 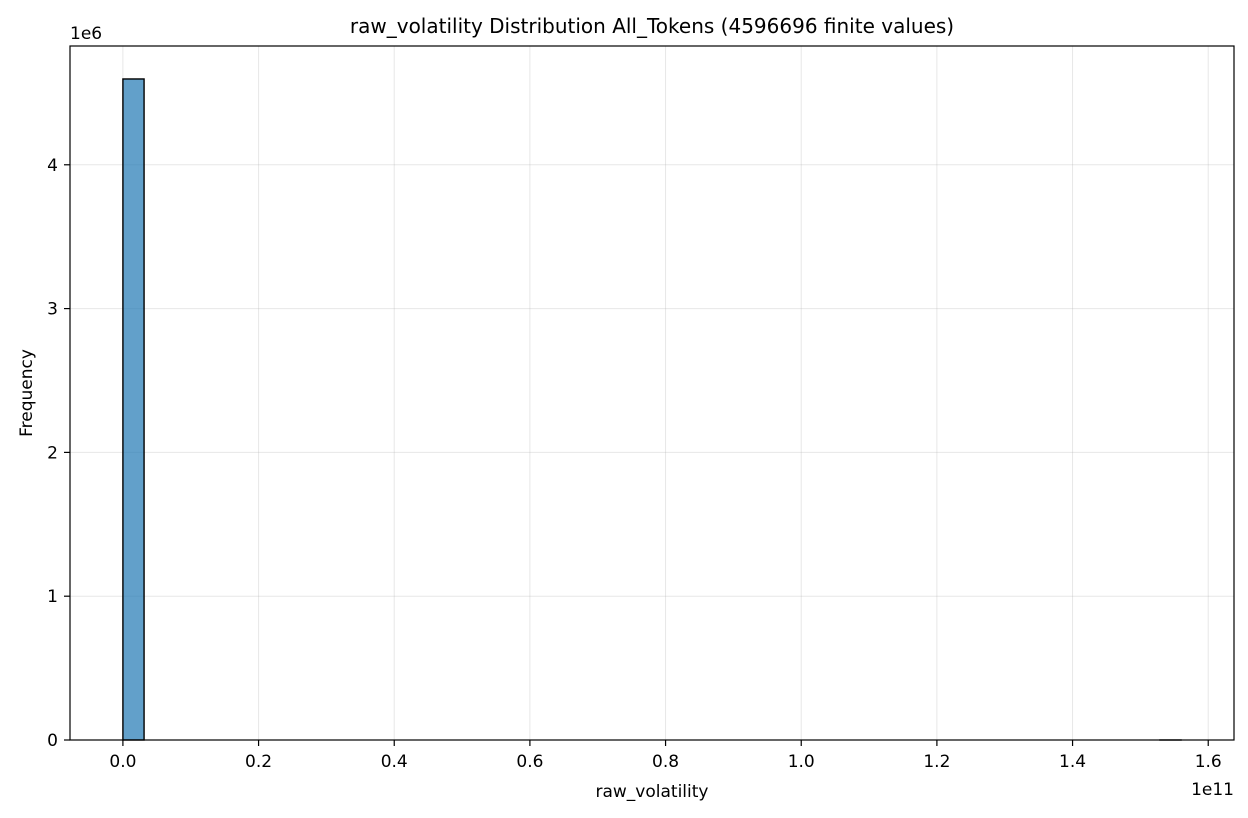 I want to click on x-tick-label-7: 1.4, so click(x=1072, y=762).